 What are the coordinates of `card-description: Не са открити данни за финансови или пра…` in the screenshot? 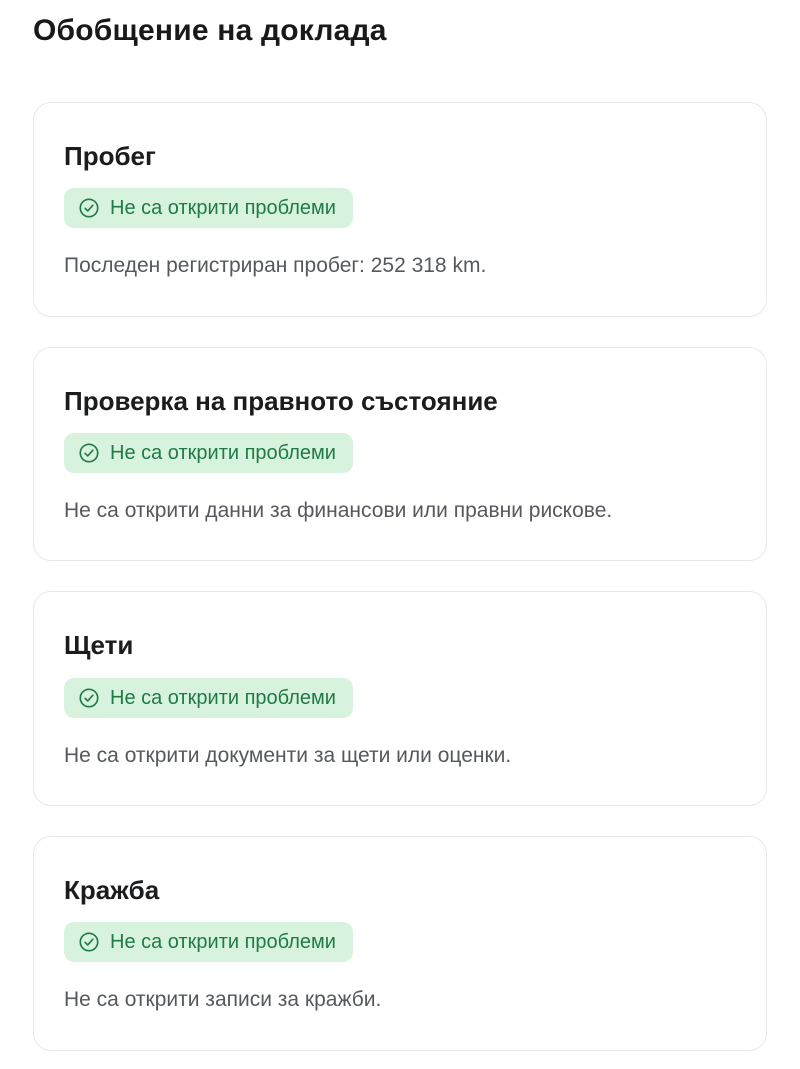 It's located at (338, 510).